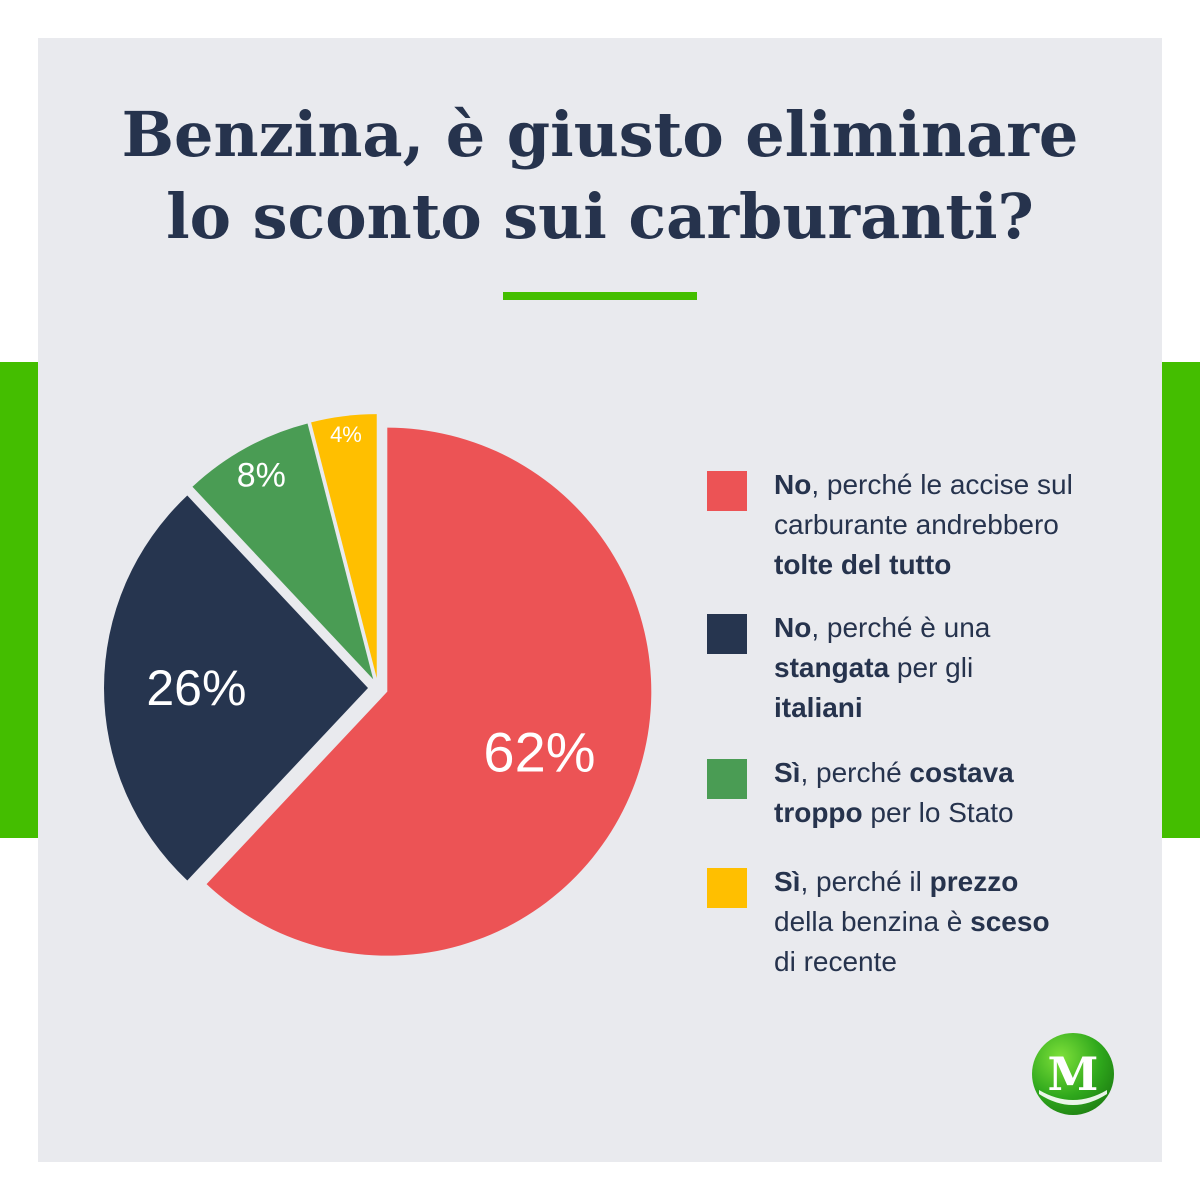  I want to click on legend-text: , perché, so click(855, 772).